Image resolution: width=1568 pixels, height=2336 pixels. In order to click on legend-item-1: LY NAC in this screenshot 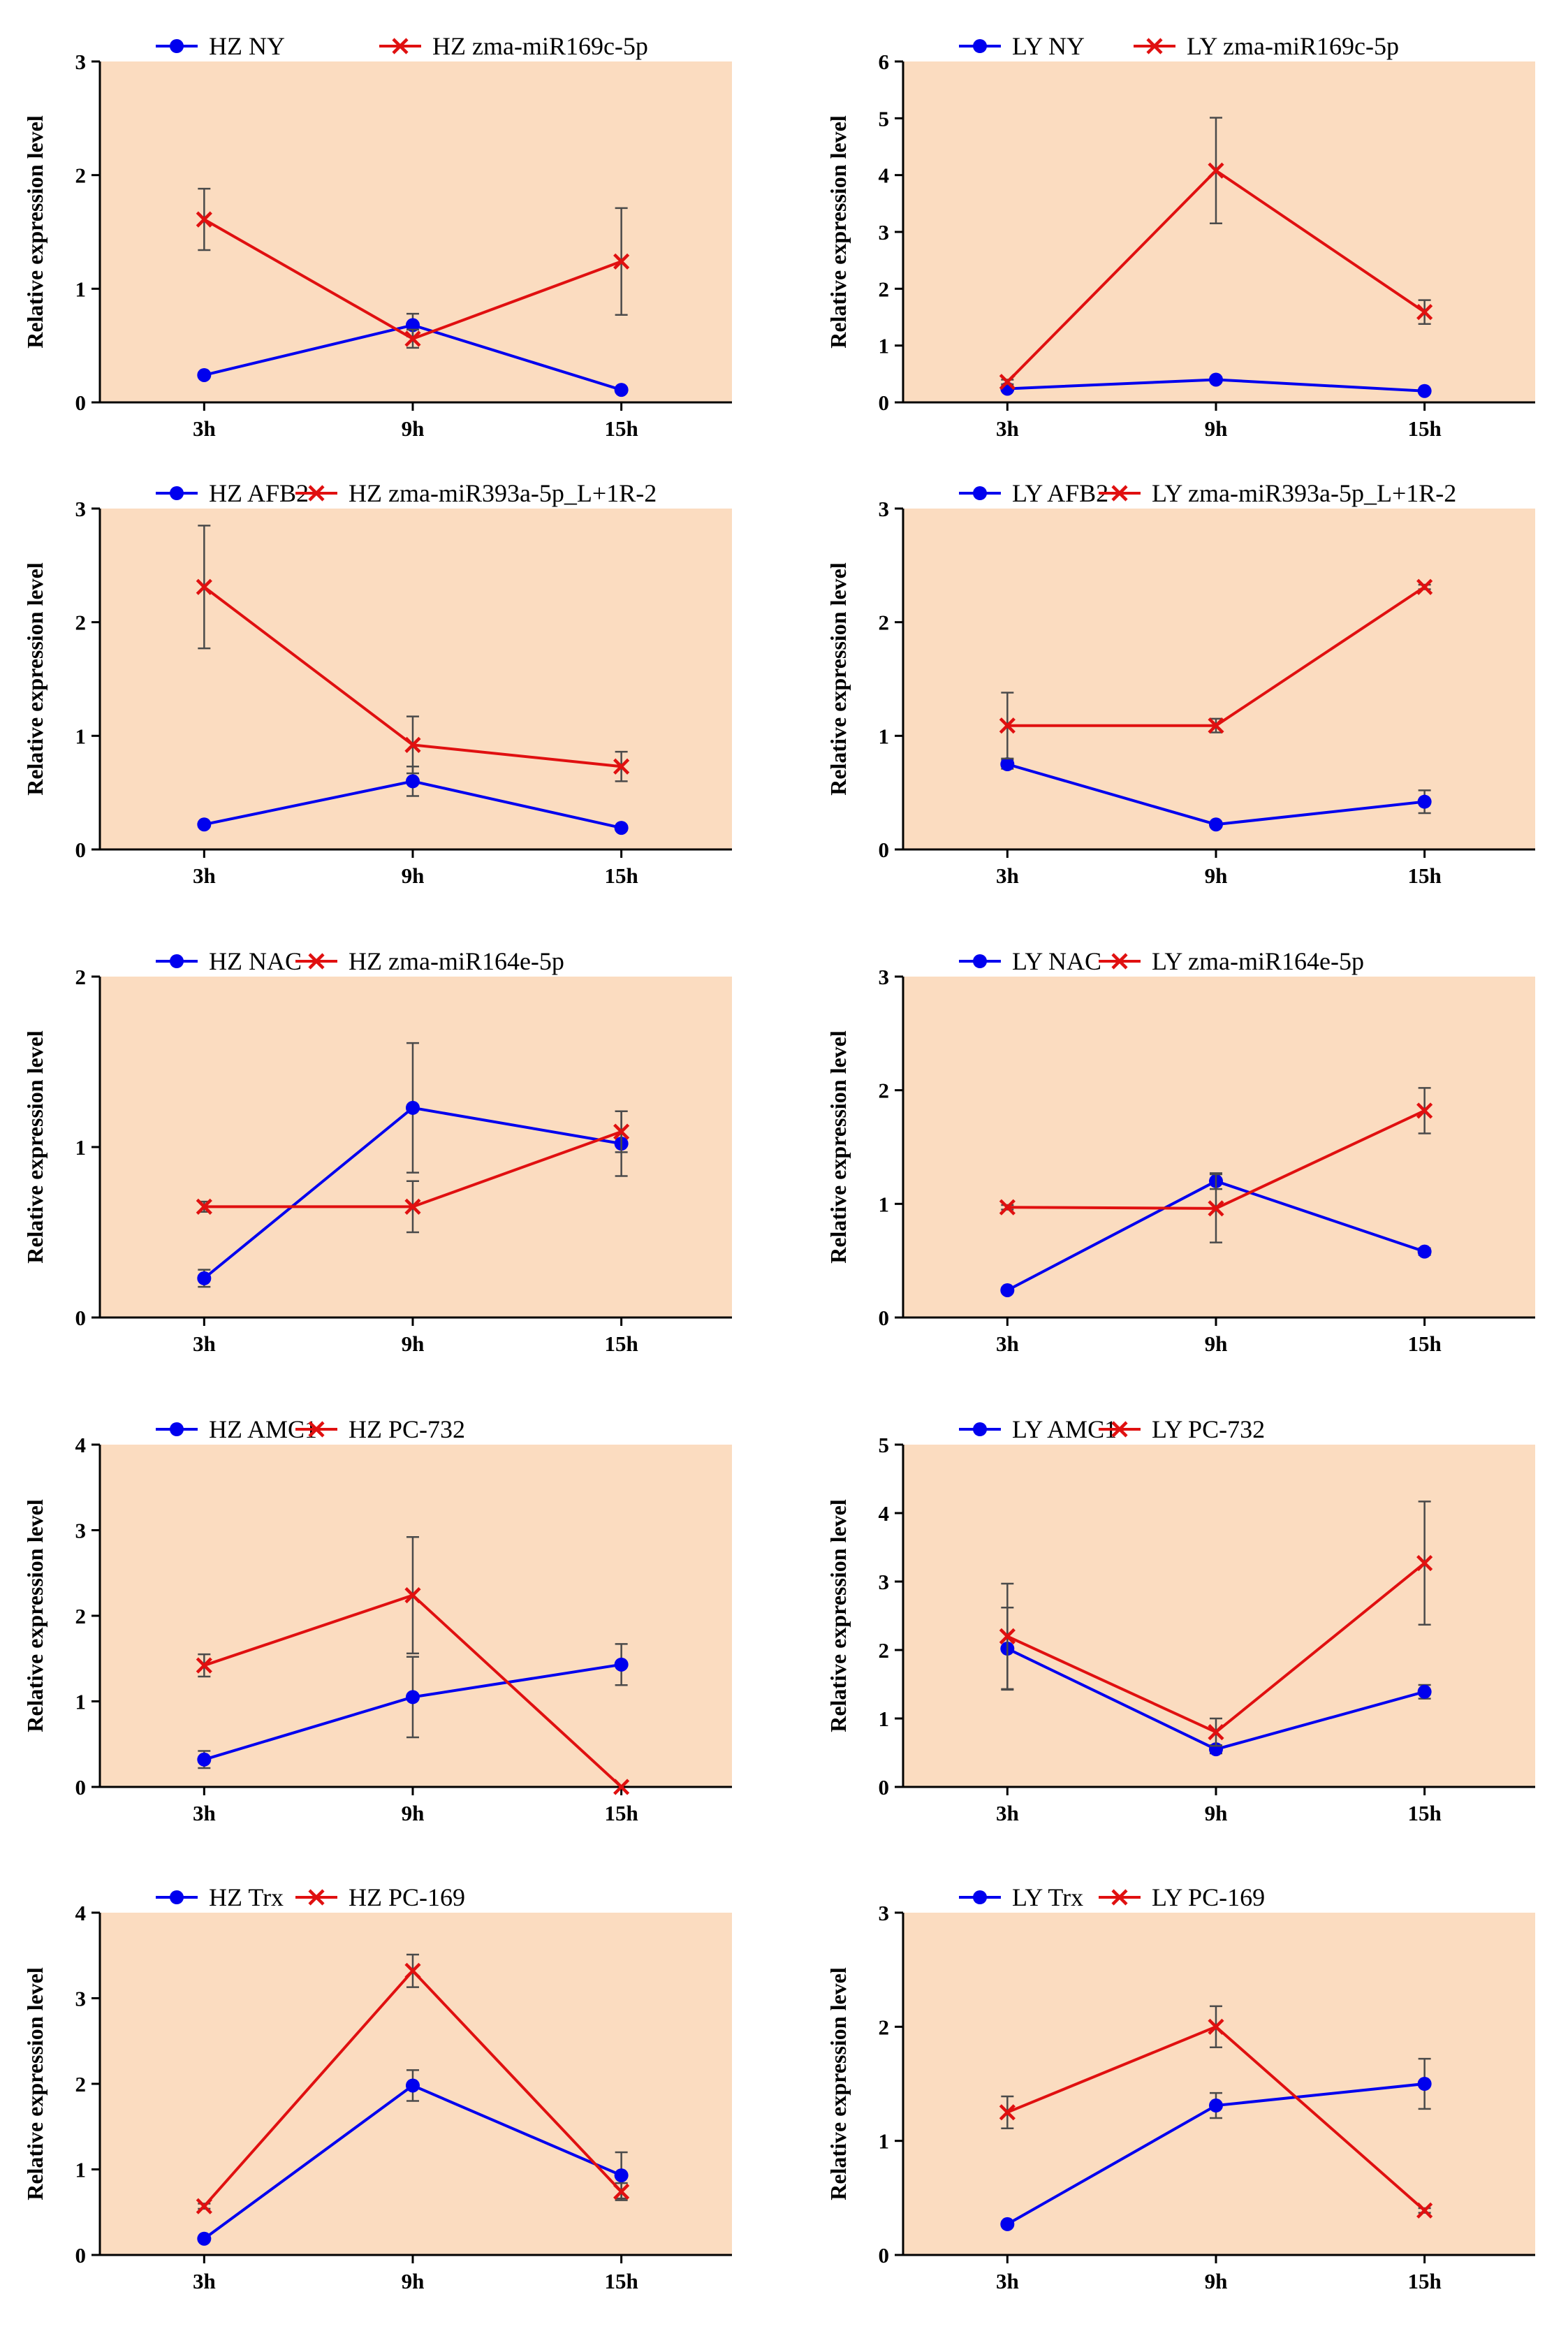, I will do `click(1030, 961)`.